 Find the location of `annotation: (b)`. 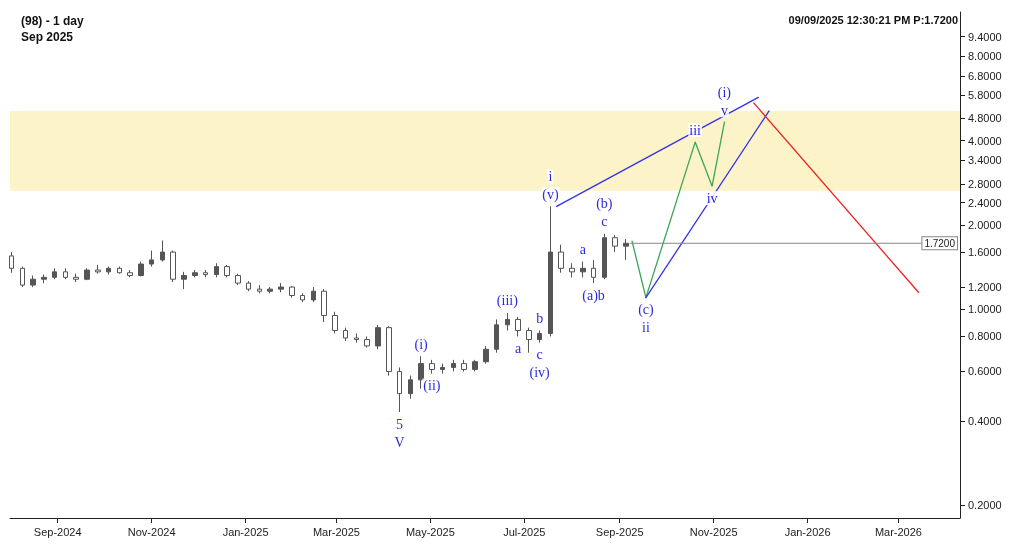

annotation: (b) is located at coordinates (604, 204).